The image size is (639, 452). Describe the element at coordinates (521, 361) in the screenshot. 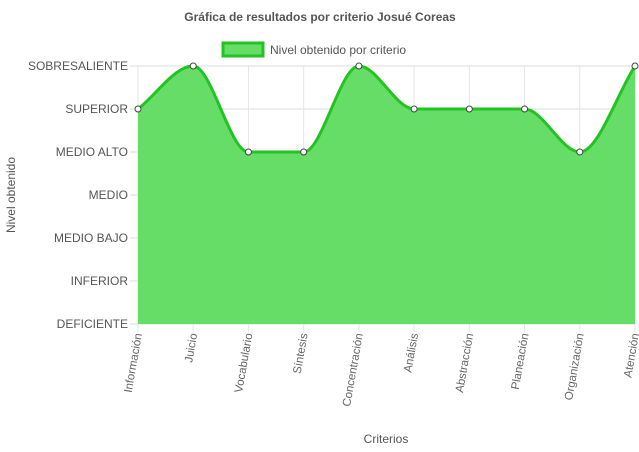

I see `x-tick-label: Planeación` at that location.